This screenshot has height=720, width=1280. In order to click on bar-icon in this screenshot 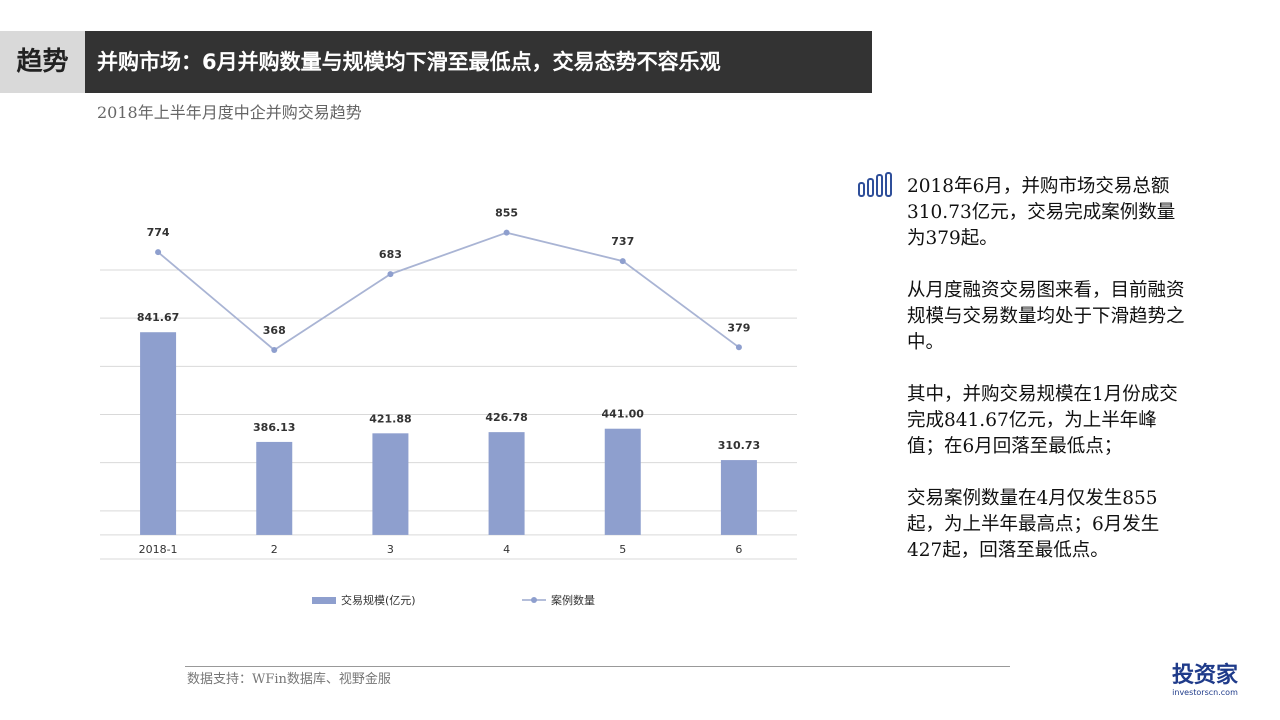, I will do `click(875, 184)`.